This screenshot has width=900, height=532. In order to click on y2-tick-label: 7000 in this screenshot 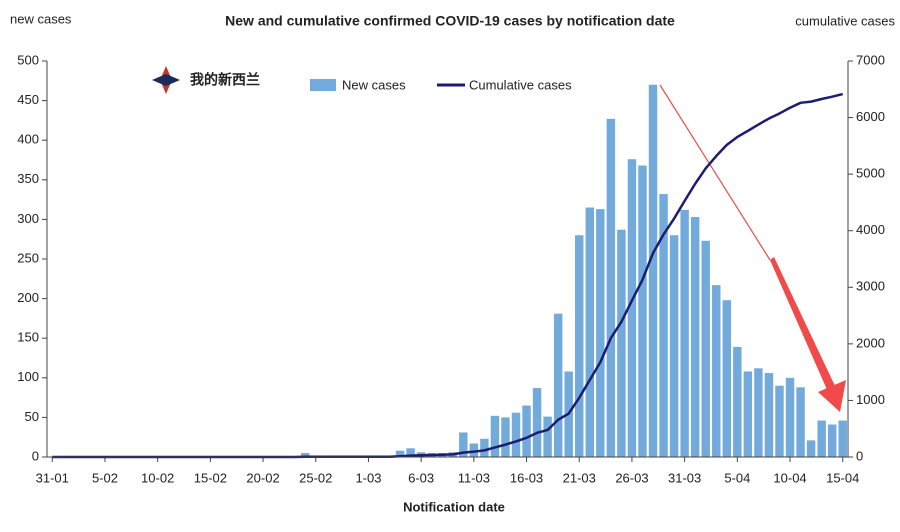, I will do `click(870, 59)`.